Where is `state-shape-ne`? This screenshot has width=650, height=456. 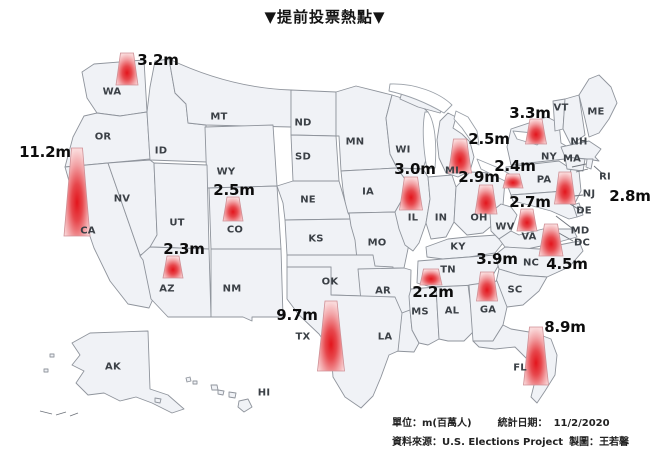 state-shape-ne is located at coordinates (314, 200).